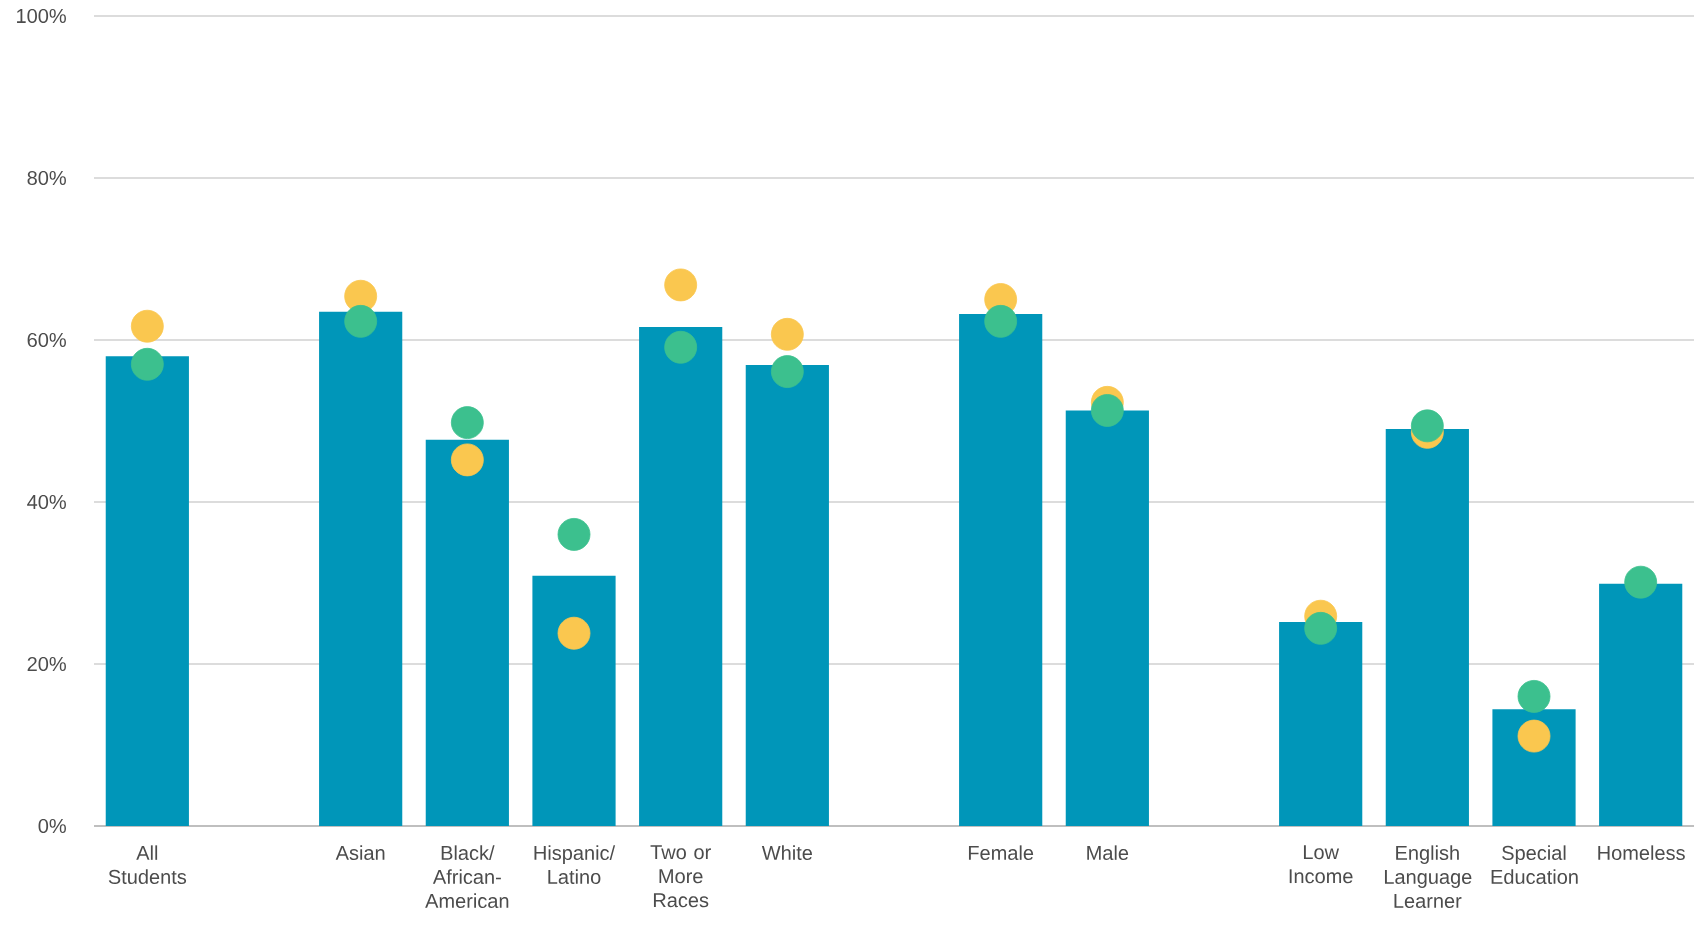 Image resolution: width=1703 pixels, height=932 pixels. Describe the element at coordinates (1108, 853) in the screenshot. I see `x-tick-label: Male` at that location.